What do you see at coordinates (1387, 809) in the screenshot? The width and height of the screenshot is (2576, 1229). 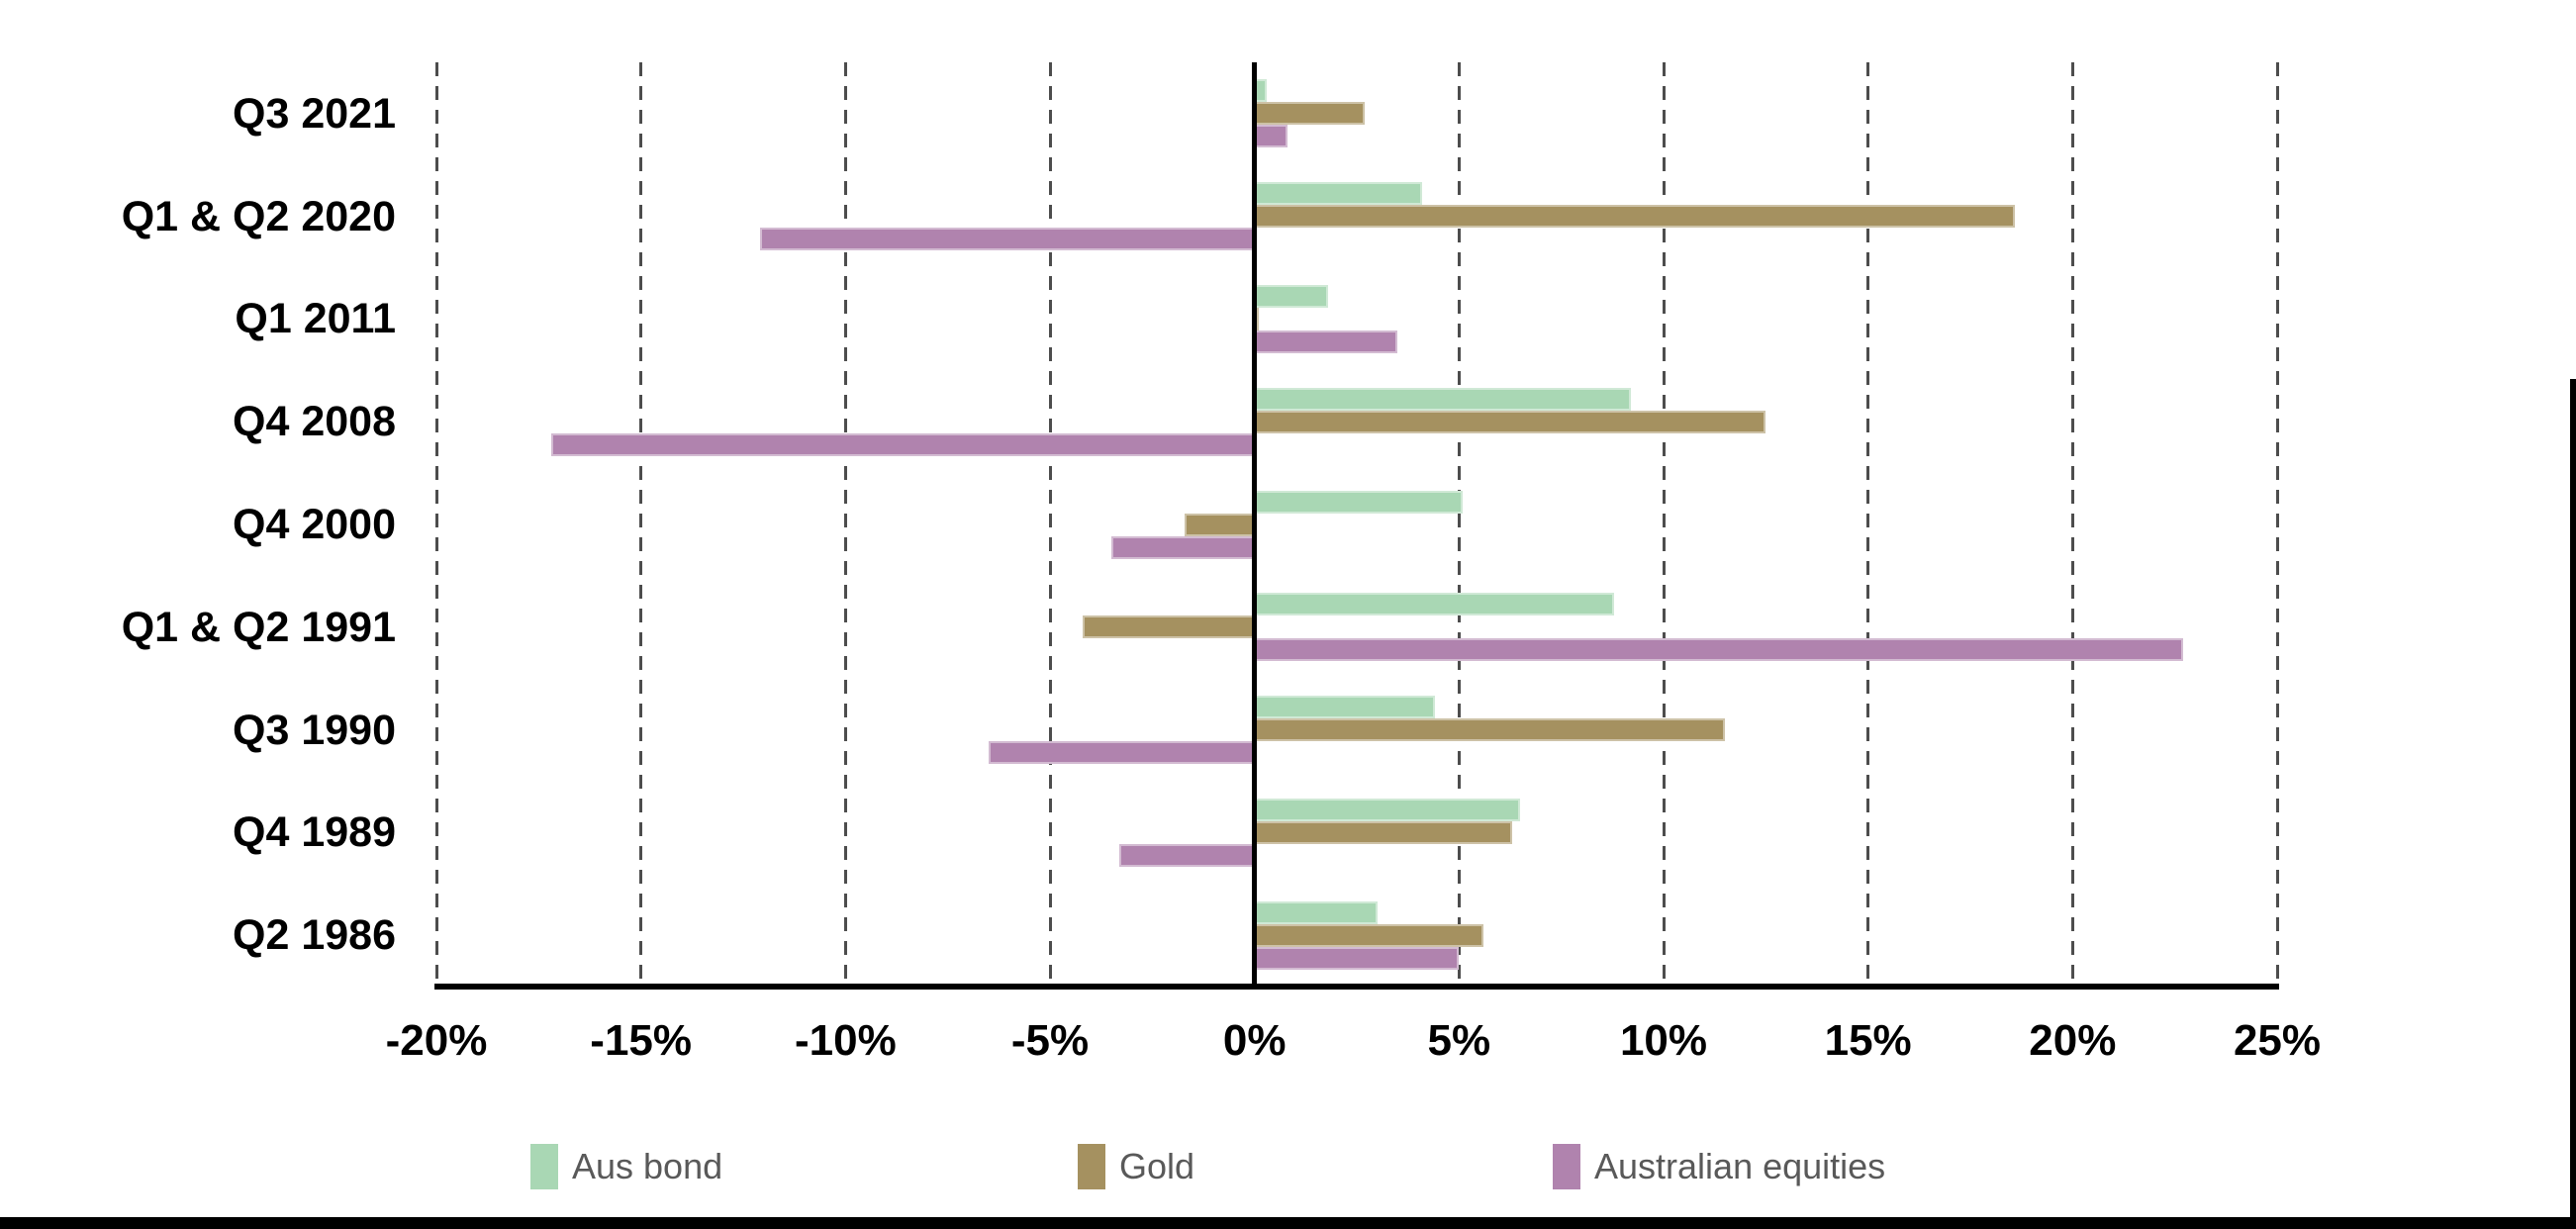 I see `bar-aus-bond-q4-1989` at bounding box center [1387, 809].